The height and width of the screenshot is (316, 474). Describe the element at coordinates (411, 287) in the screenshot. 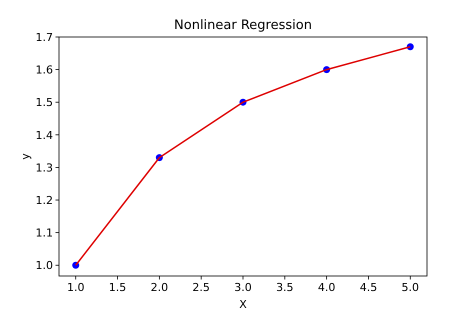

I see `x-tick-label: 5.0` at that location.